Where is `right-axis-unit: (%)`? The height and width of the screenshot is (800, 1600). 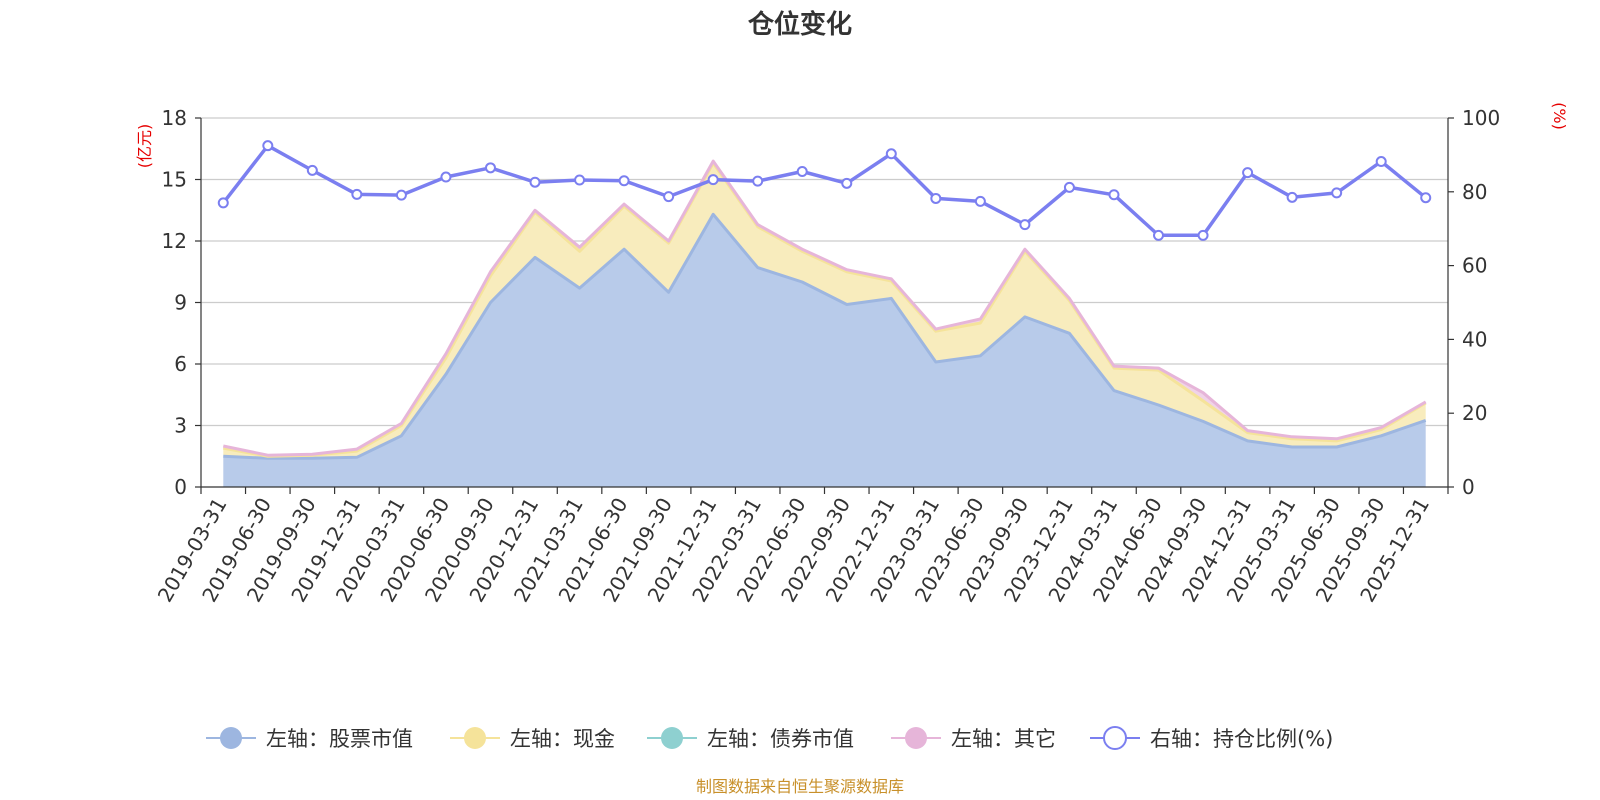 right-axis-unit: (%) is located at coordinates (1559, 116).